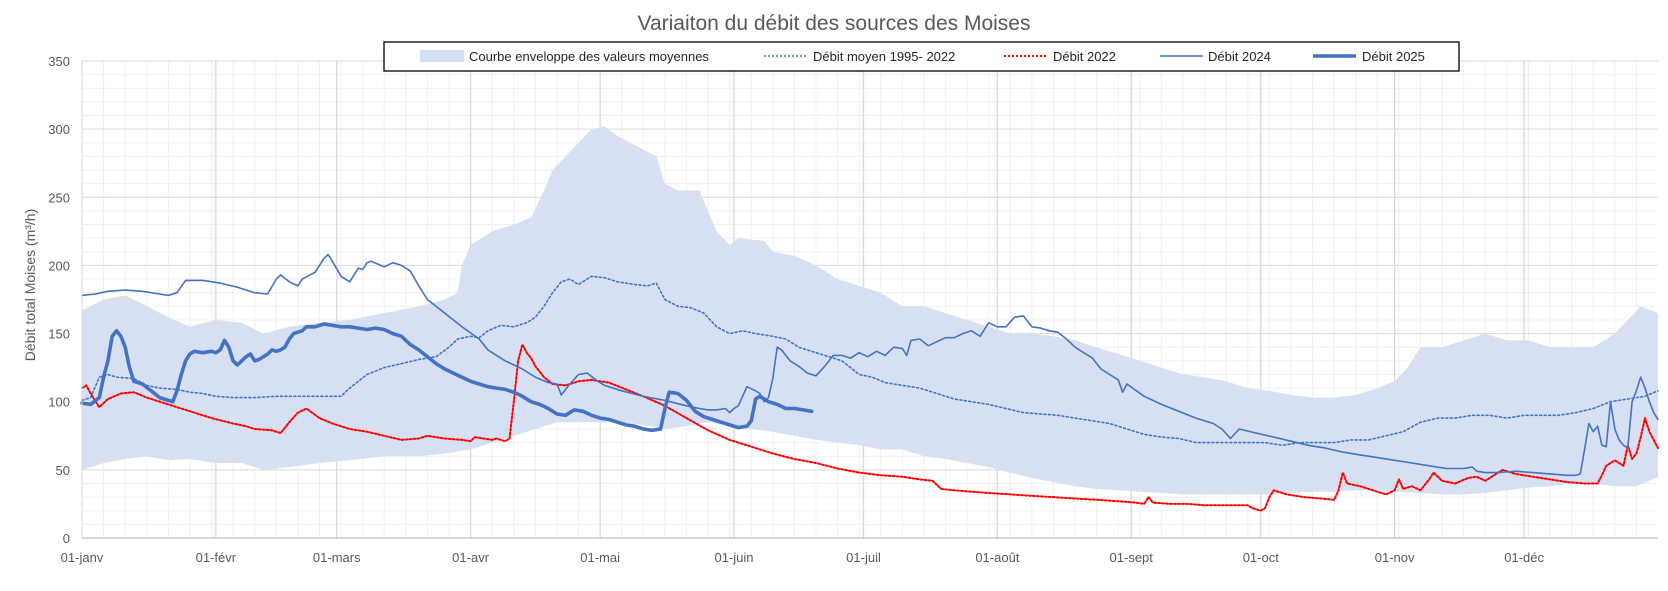  I want to click on x-tick-label: 01-janv, so click(82, 557).